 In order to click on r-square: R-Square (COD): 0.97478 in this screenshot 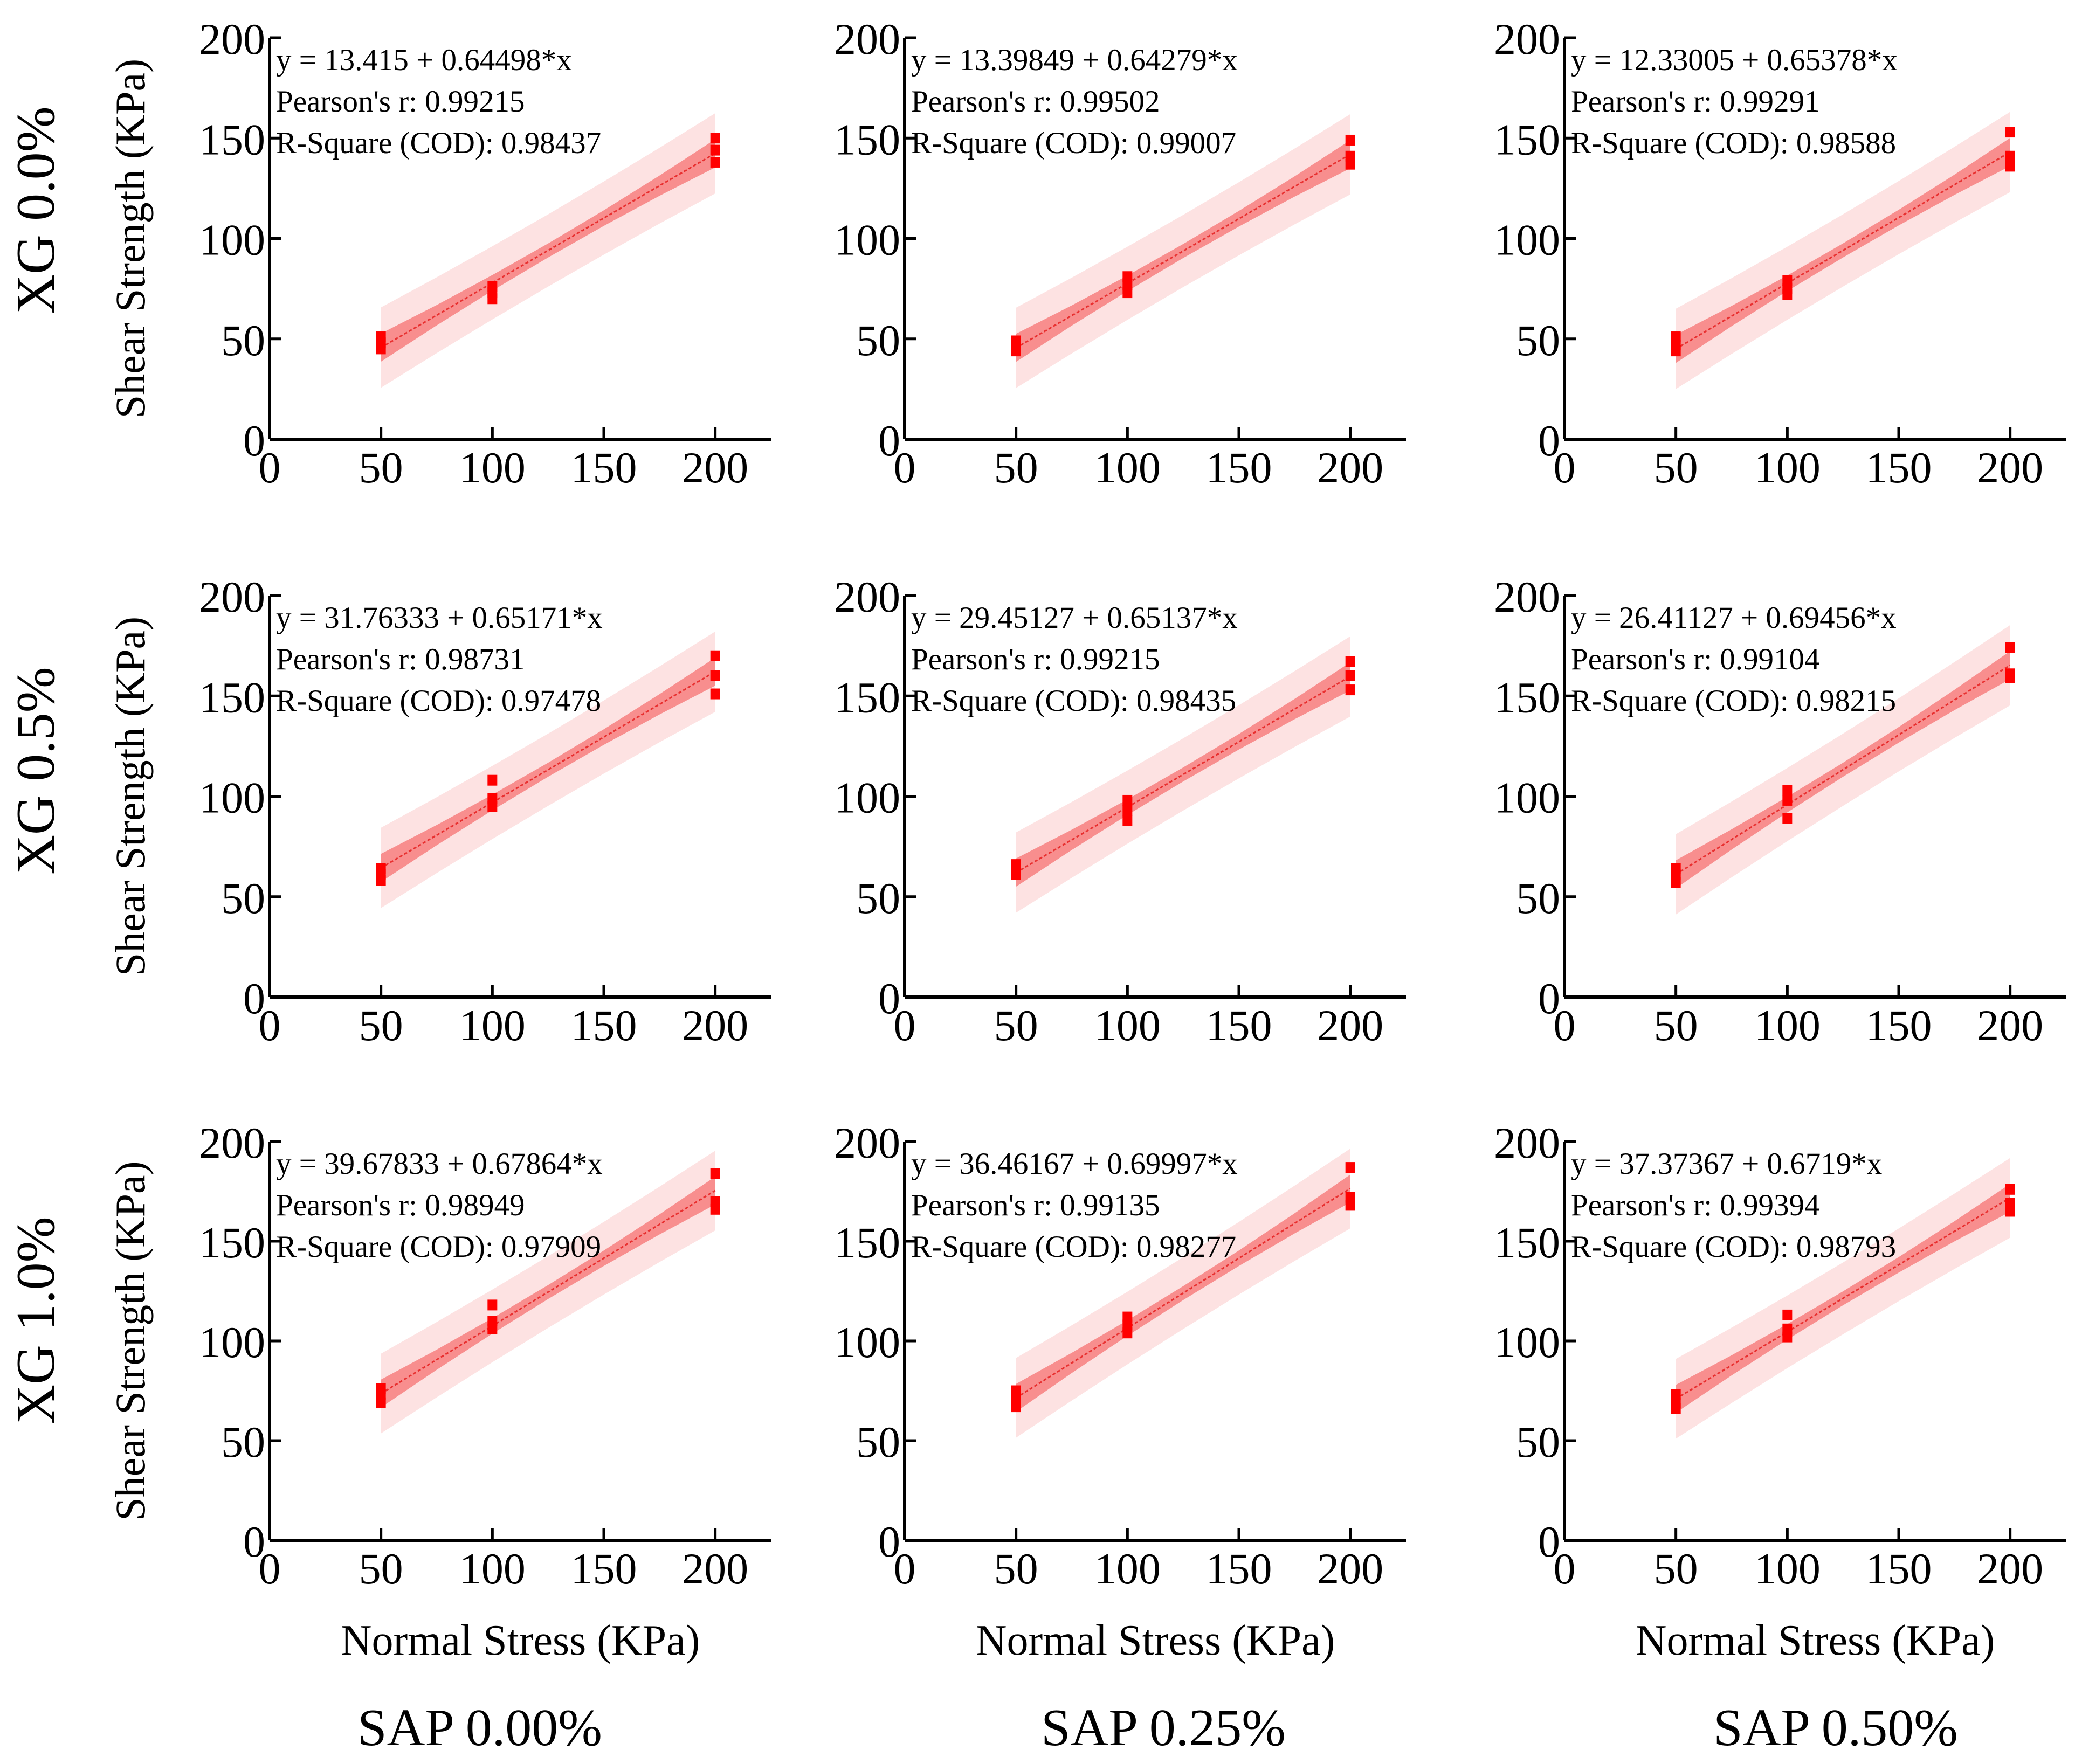, I will do `click(438, 701)`.